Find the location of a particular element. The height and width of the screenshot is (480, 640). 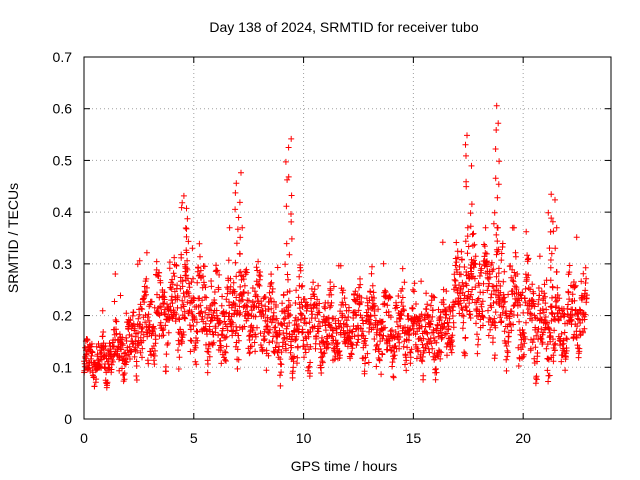

y-axis-label: SRMTID / TECUs is located at coordinates (13, 238).